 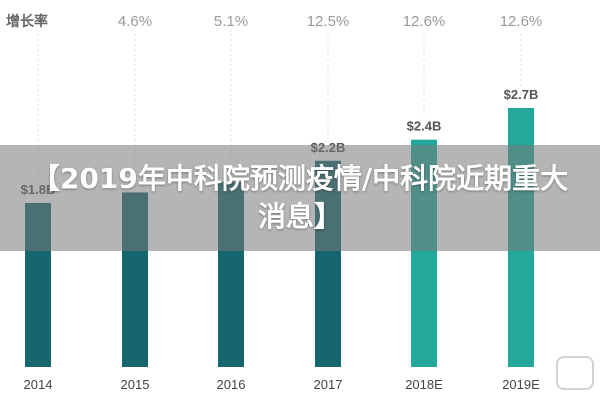 What do you see at coordinates (135, 21) in the screenshot?
I see `growth-rate-label: 4.6%` at bounding box center [135, 21].